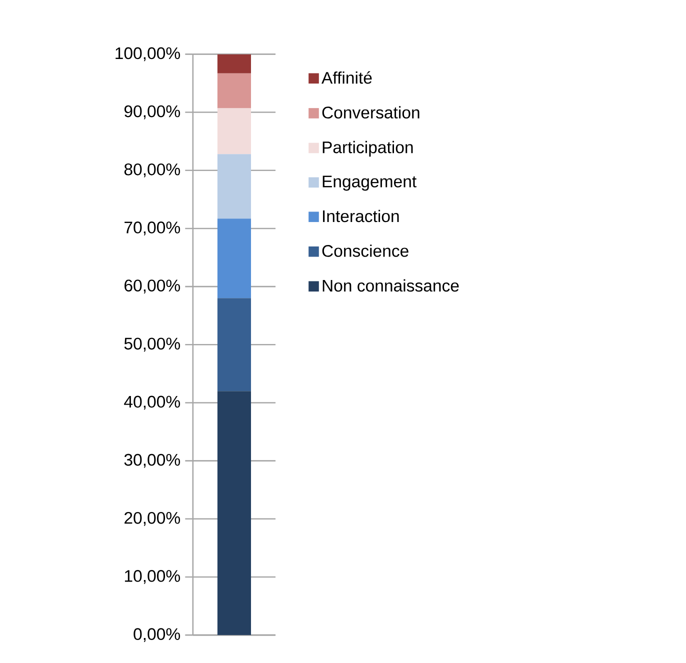 The height and width of the screenshot is (663, 686). What do you see at coordinates (152, 403) in the screenshot?
I see `y-tick-label: 40,00%` at bounding box center [152, 403].